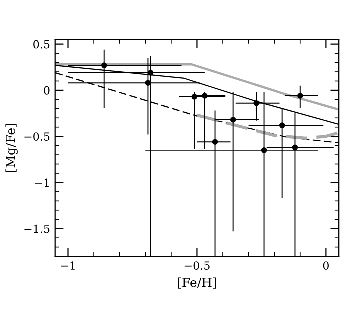  I want to click on line-series, so click(268, 127).